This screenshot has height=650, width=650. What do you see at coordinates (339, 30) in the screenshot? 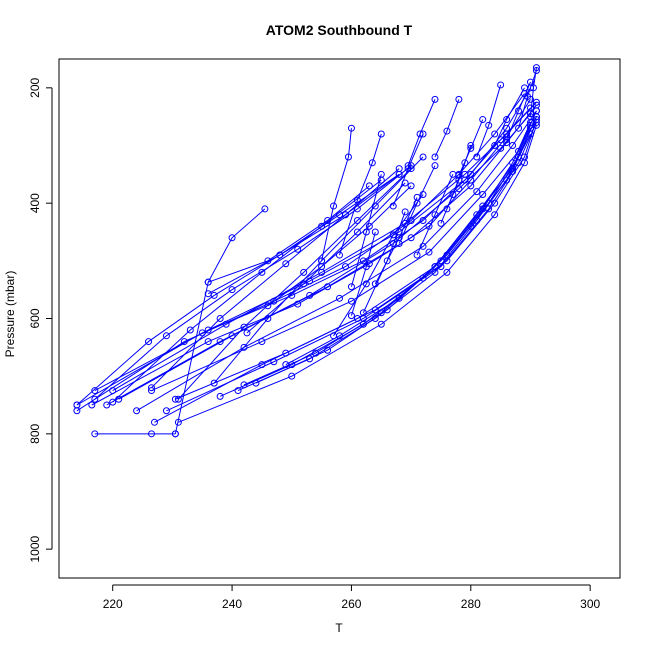
I see `chart-title: ATOM2 Southbound T` at bounding box center [339, 30].